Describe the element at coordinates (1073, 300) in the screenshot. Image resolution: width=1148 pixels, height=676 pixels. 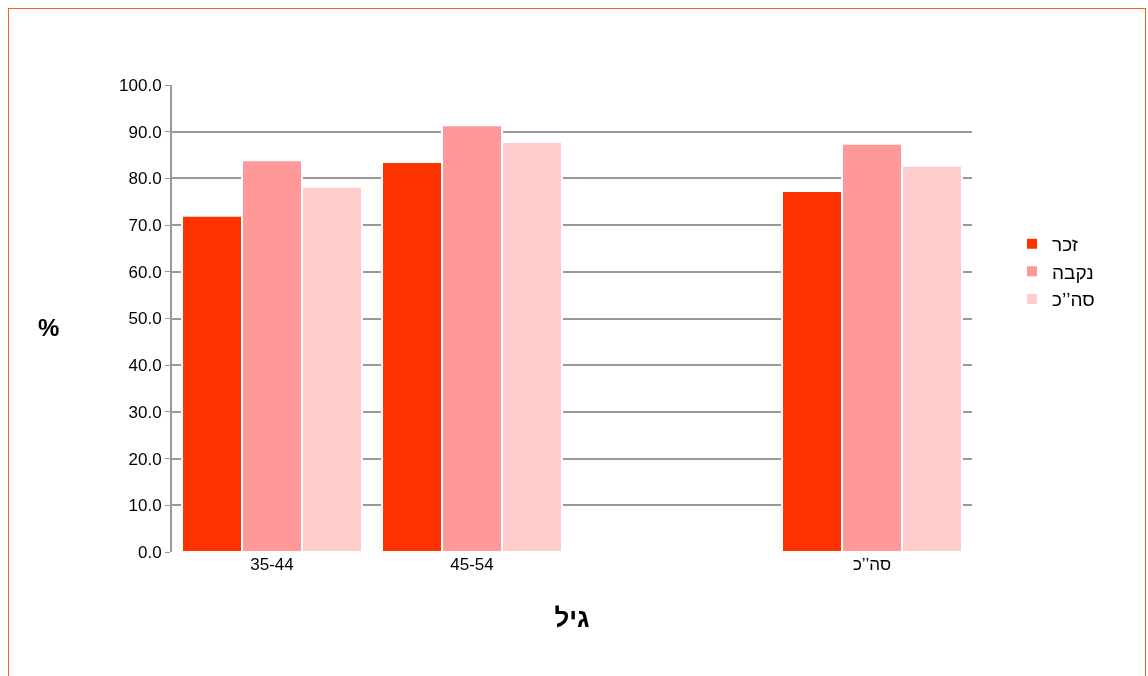
I see `legend-label: סה’’כ` at that location.